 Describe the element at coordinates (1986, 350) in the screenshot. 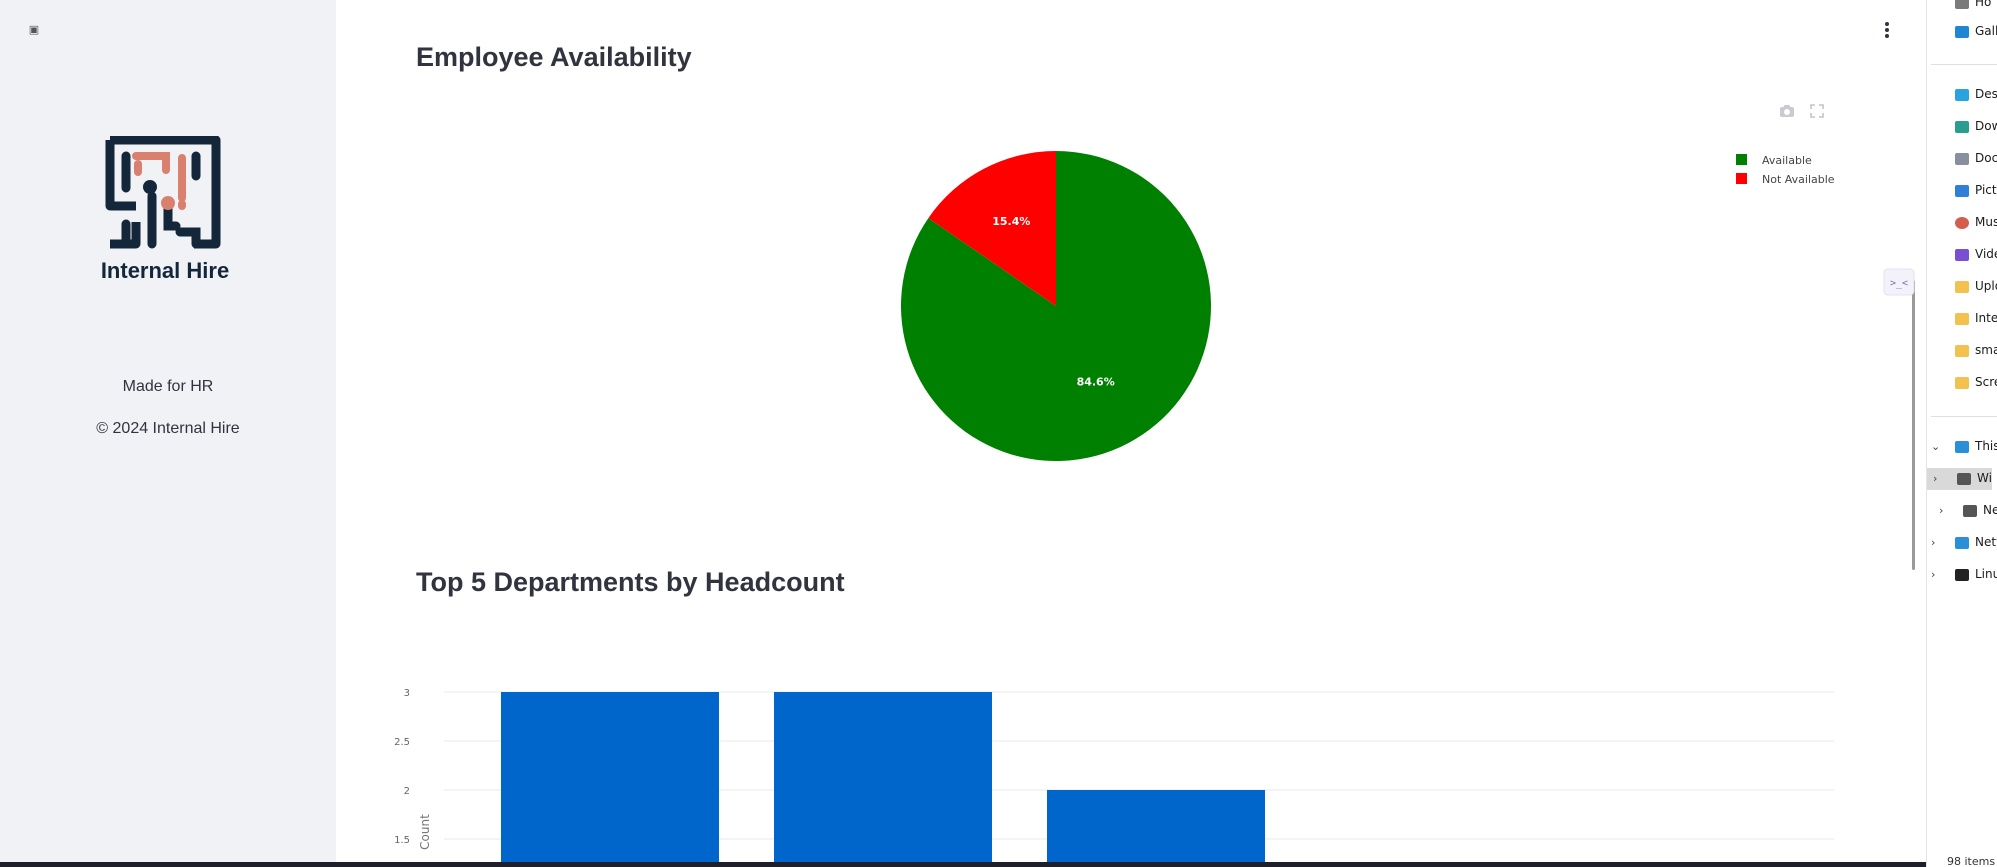

I see `nav-item-label: sma` at that location.